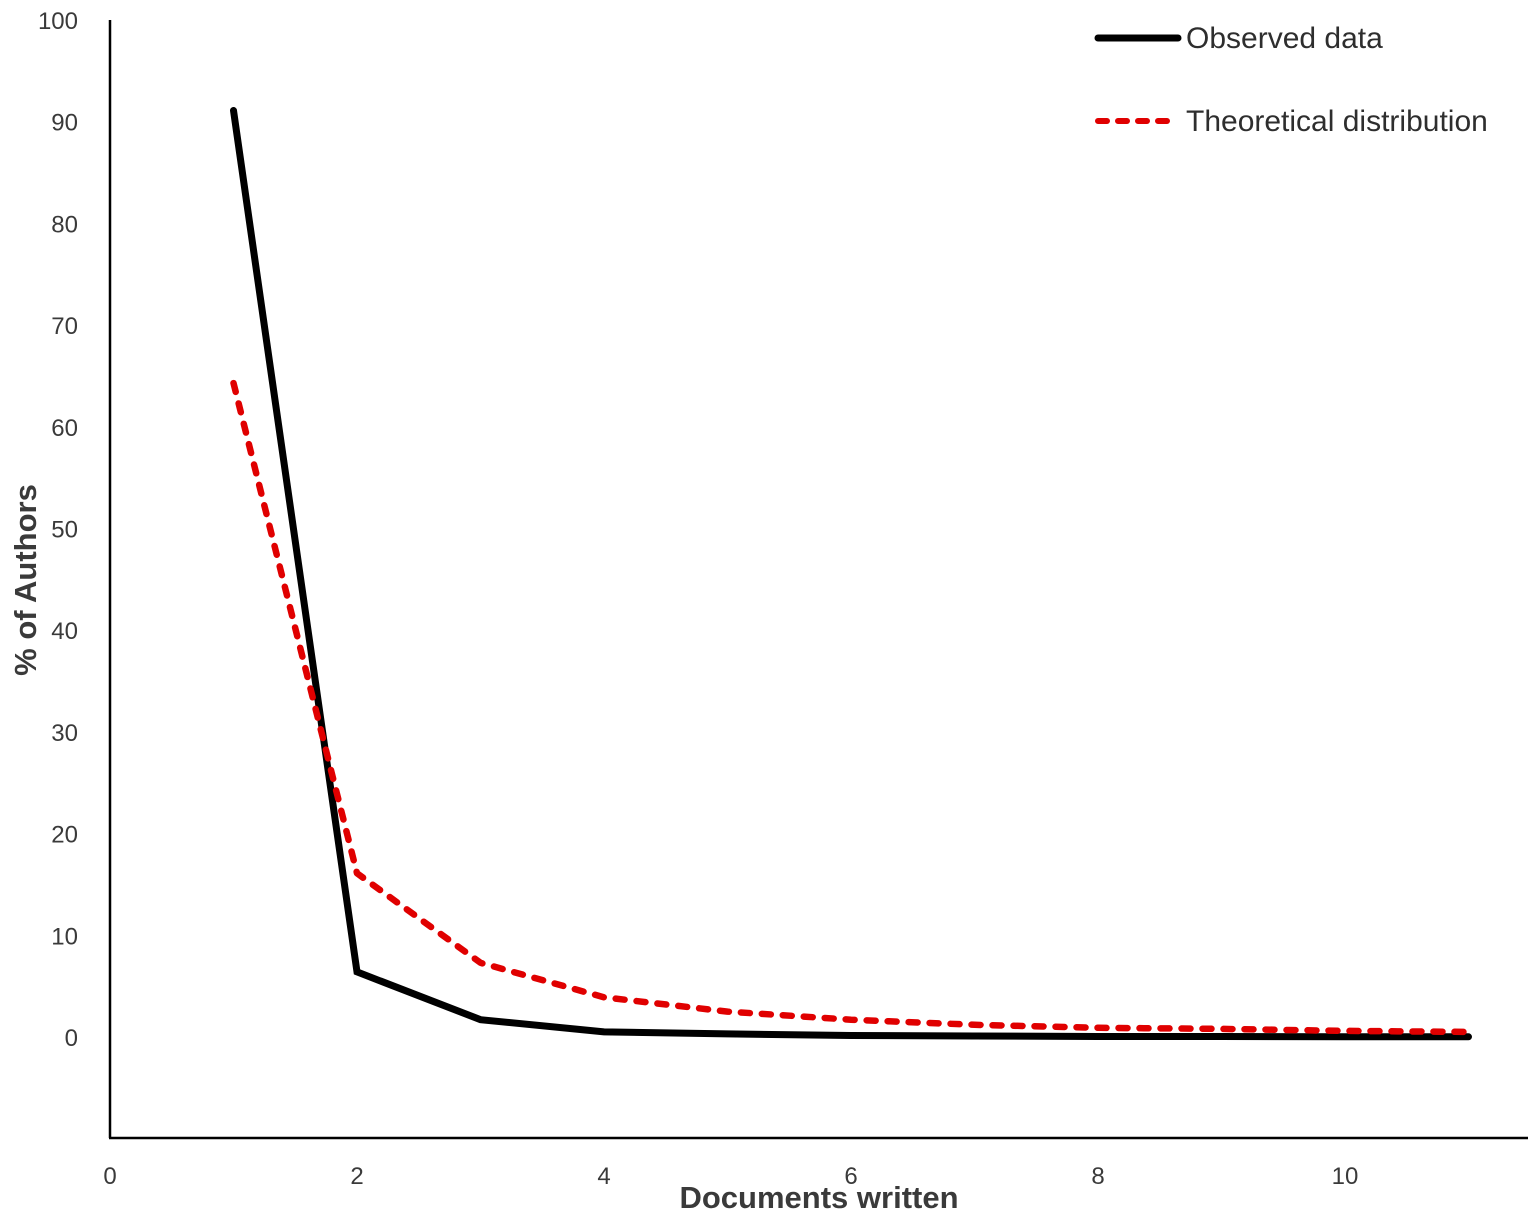 This screenshot has width=1535, height=1229. What do you see at coordinates (64, 936) in the screenshot?
I see `y-tick-label: 10` at bounding box center [64, 936].